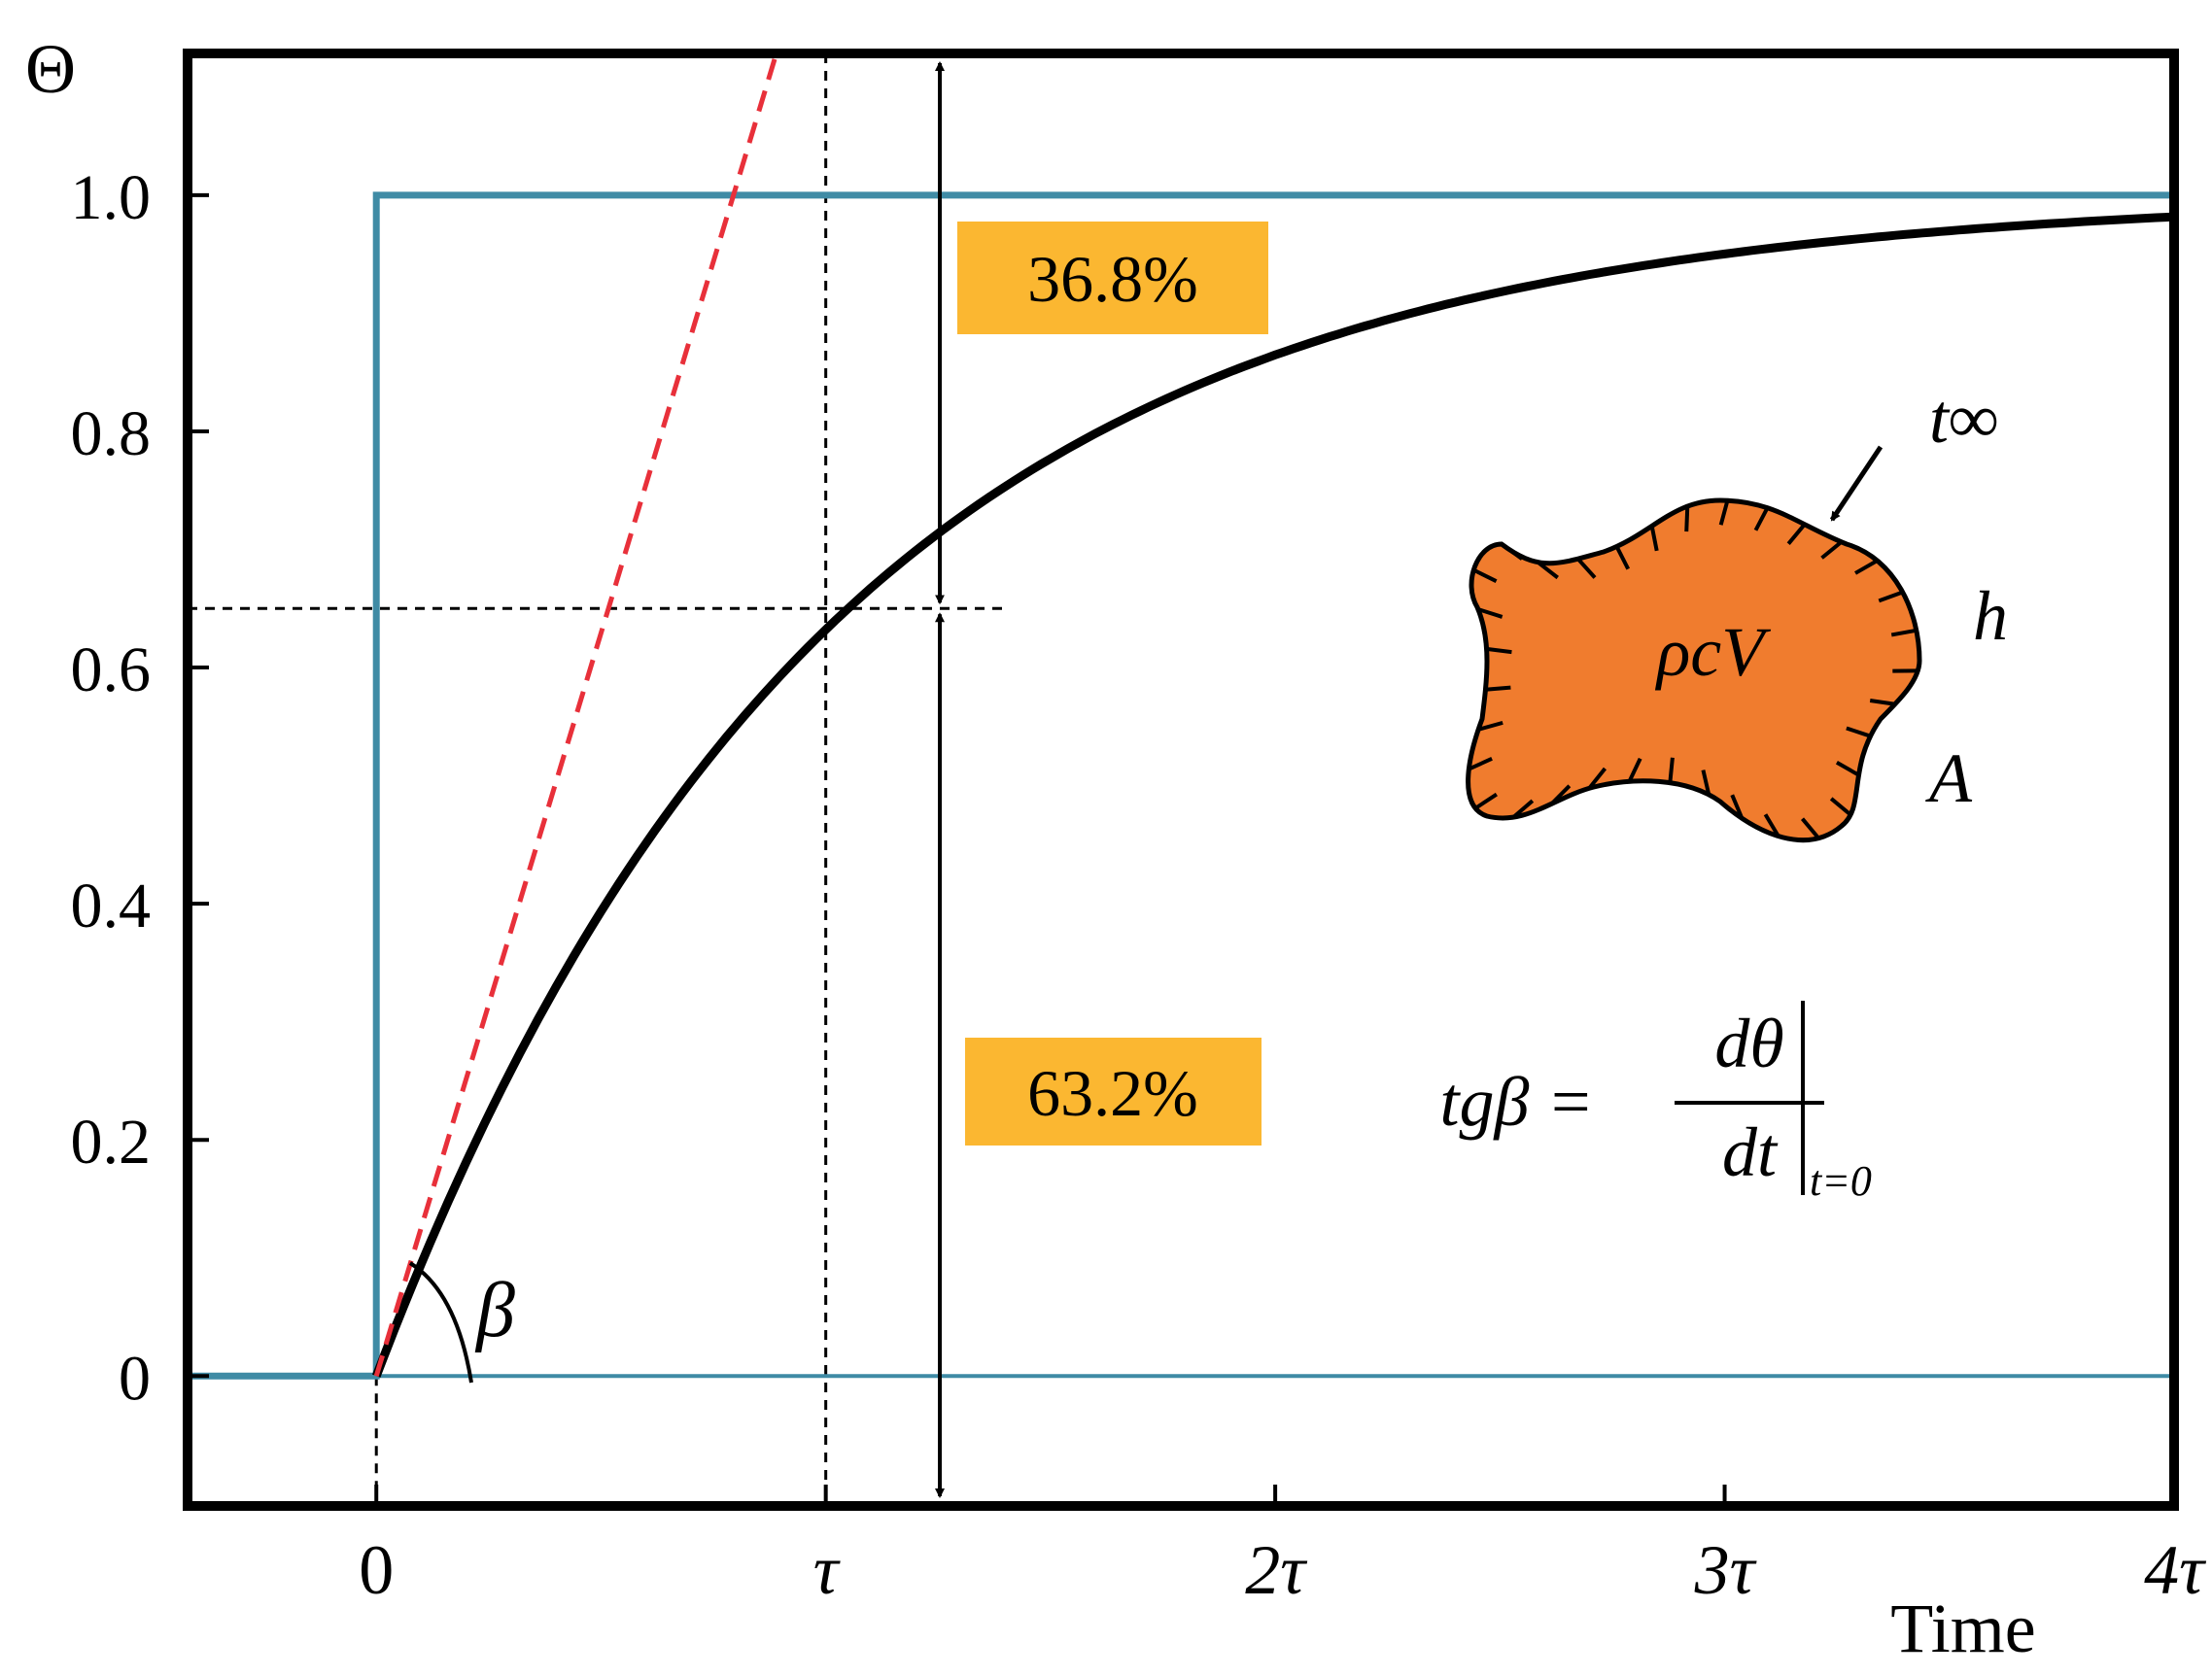  I want to click on upper-percent-box, so click(1112, 278).